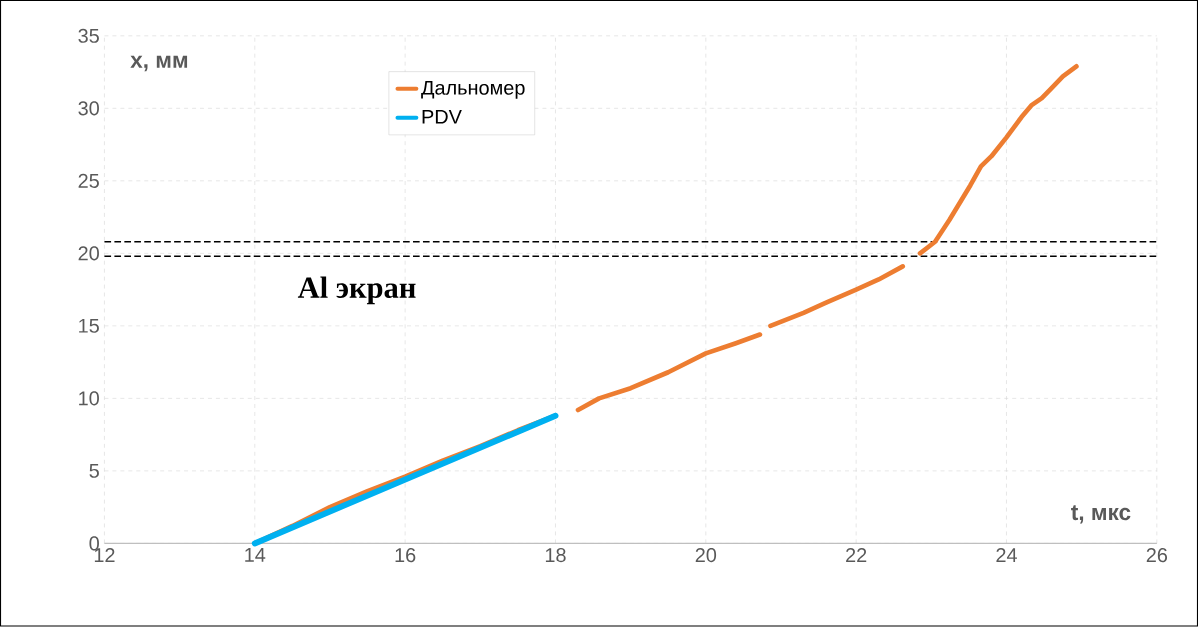  What do you see at coordinates (88, 253) in the screenshot?
I see `y-tick-label: 20` at bounding box center [88, 253].